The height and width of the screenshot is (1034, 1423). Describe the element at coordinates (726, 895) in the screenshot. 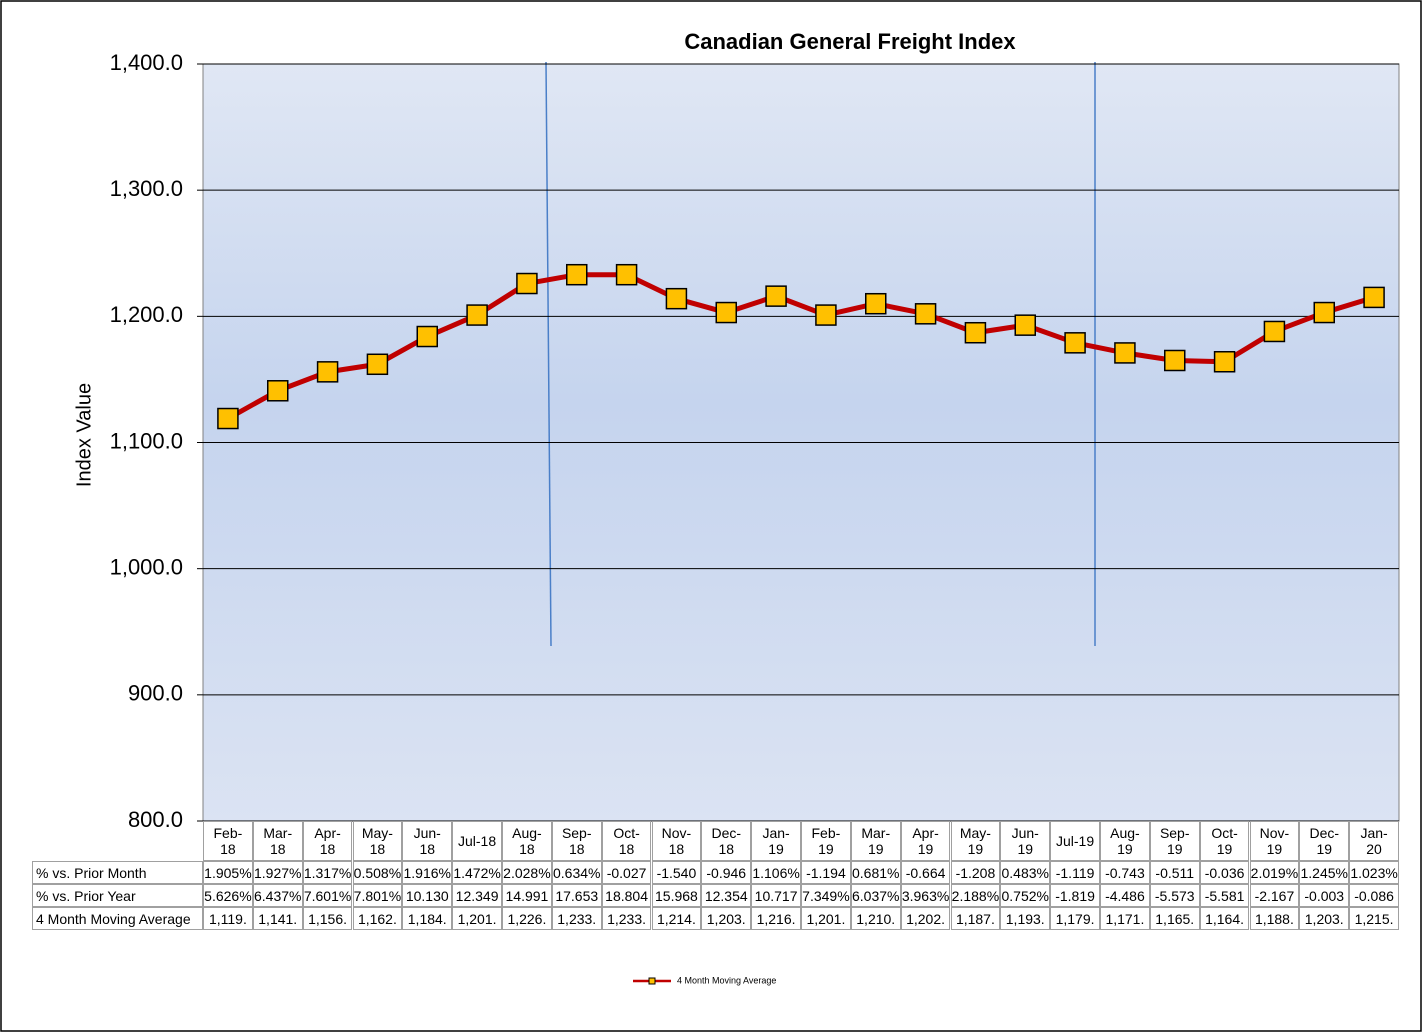

I see `table-cell: 12.354` at that location.